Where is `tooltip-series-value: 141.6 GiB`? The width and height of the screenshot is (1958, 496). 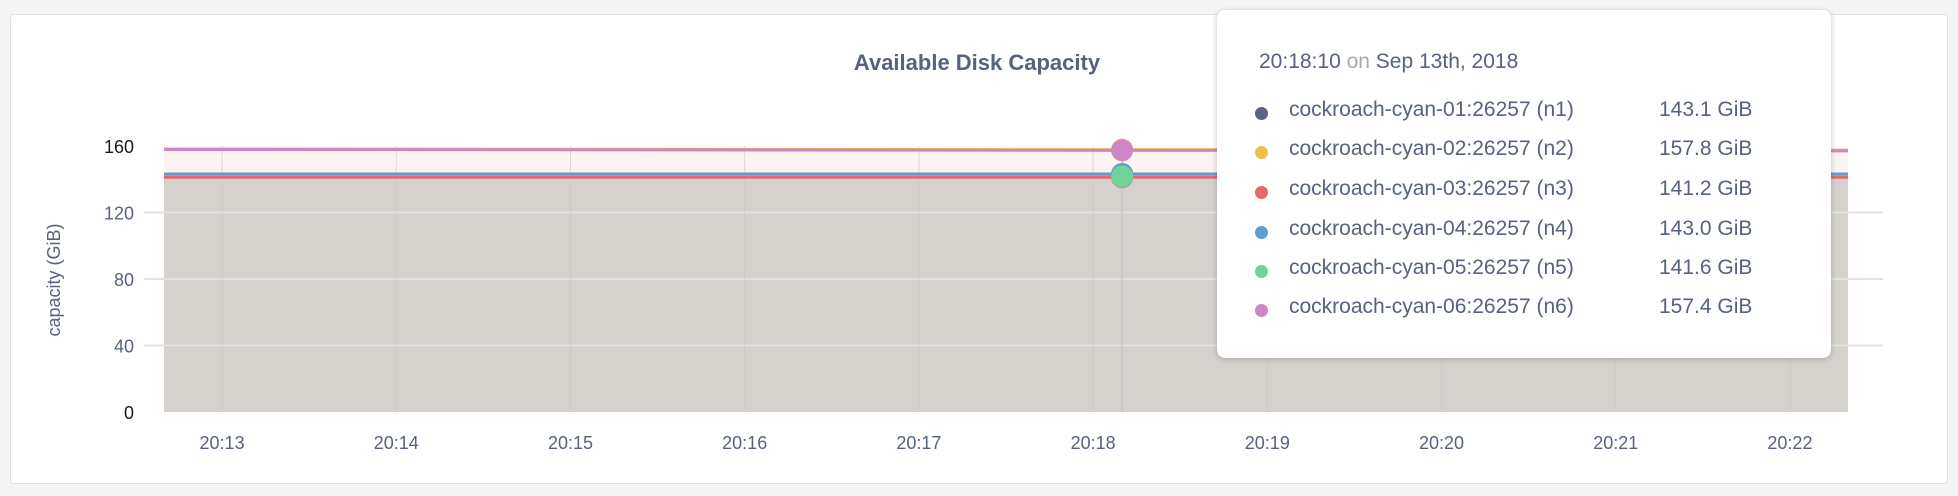
tooltip-series-value: 141.6 GiB is located at coordinates (1706, 267).